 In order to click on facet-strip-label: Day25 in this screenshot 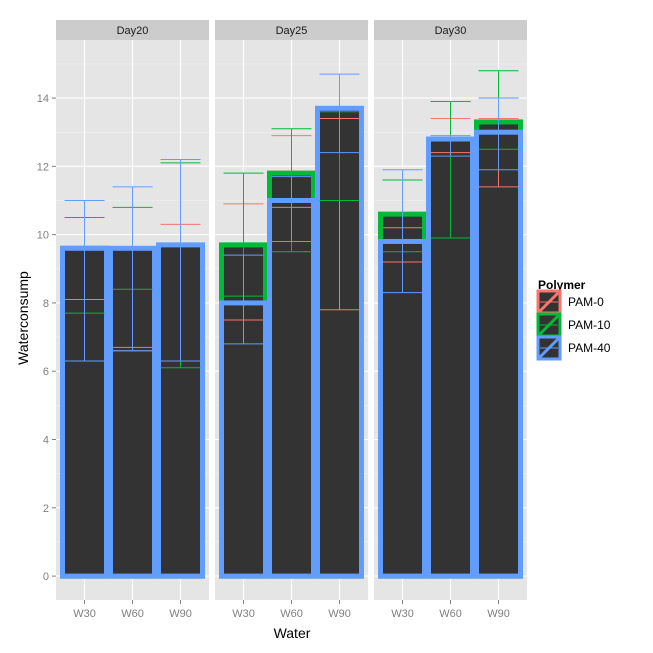, I will do `click(292, 31)`.